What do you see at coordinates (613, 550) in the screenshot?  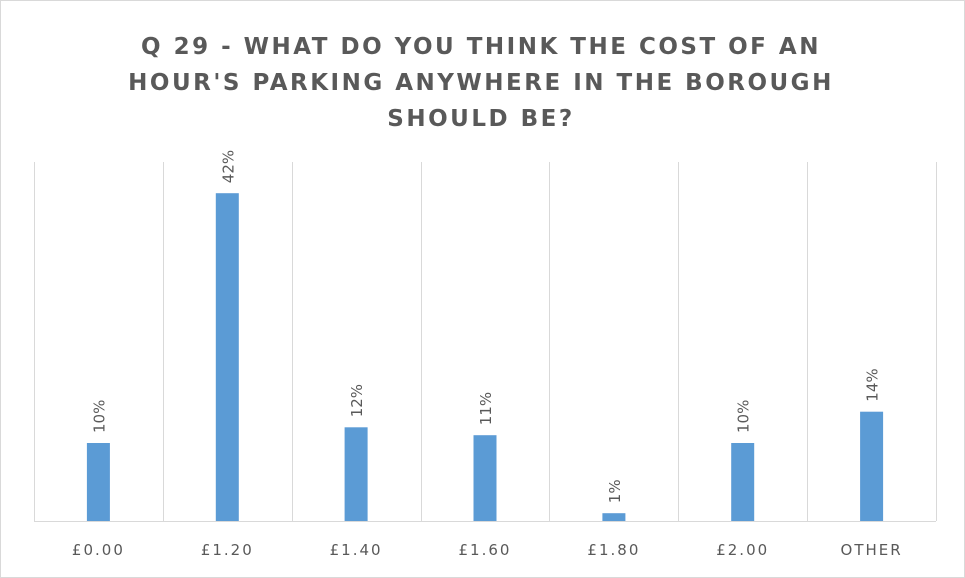 I see `category-tick-label: £1.80` at bounding box center [613, 550].